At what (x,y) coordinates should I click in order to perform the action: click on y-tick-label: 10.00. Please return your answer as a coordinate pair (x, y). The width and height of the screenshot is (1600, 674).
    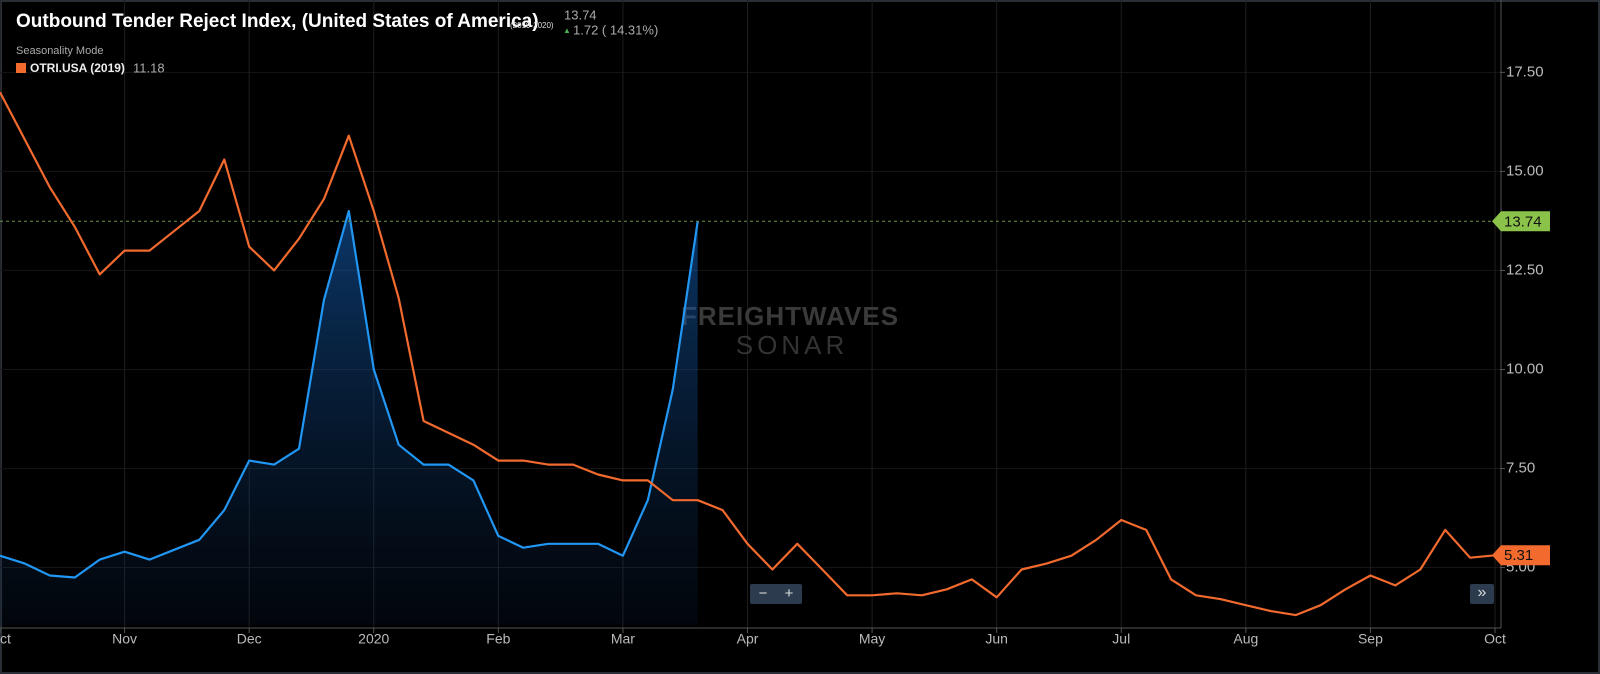
    Looking at the image, I should click on (1525, 368).